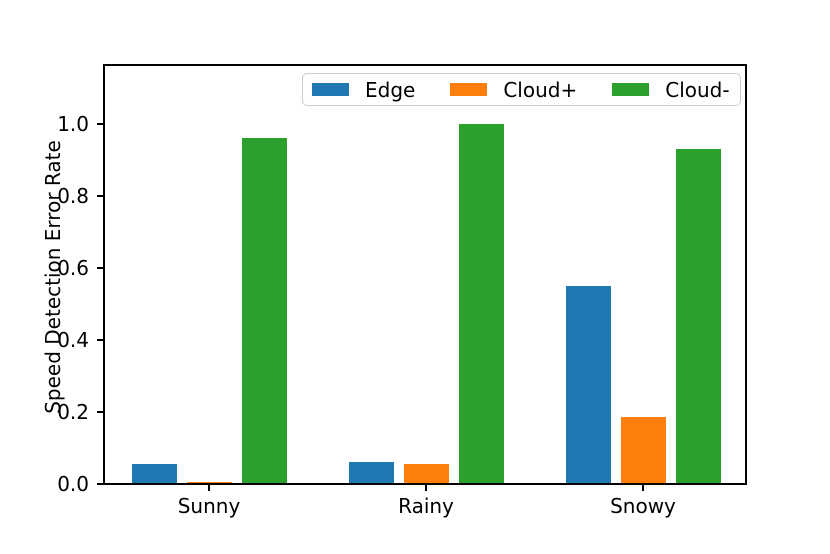  What do you see at coordinates (363, 90) in the screenshot?
I see `legend-item-edge: Edge` at bounding box center [363, 90].